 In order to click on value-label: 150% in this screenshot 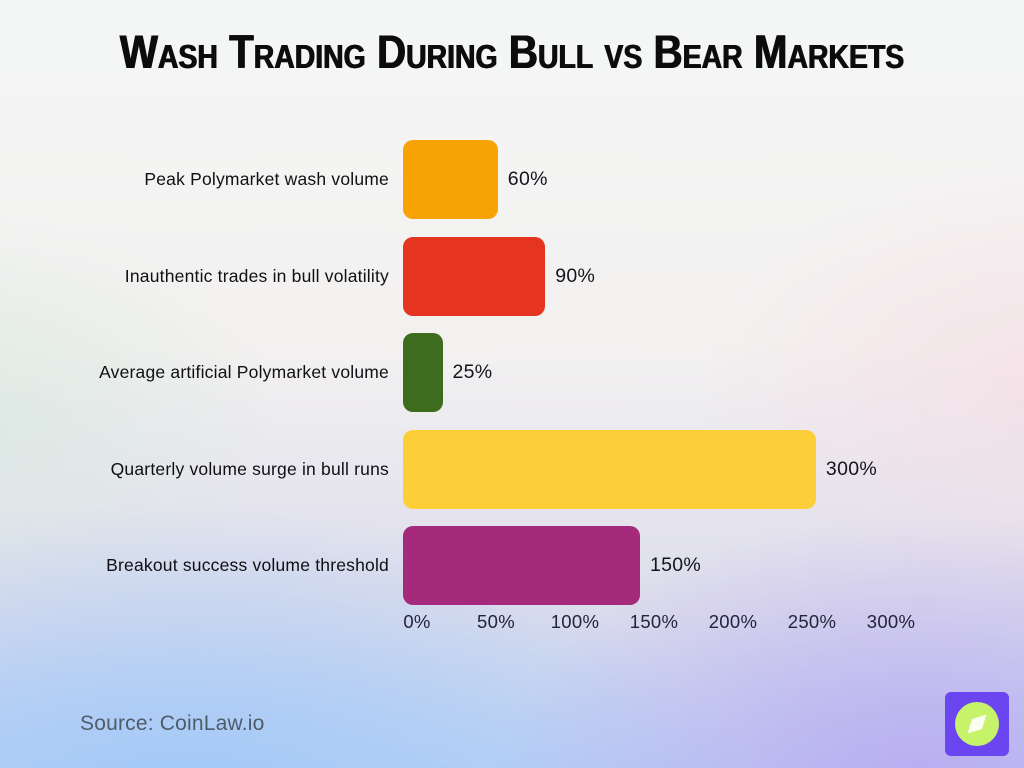, I will do `click(676, 565)`.